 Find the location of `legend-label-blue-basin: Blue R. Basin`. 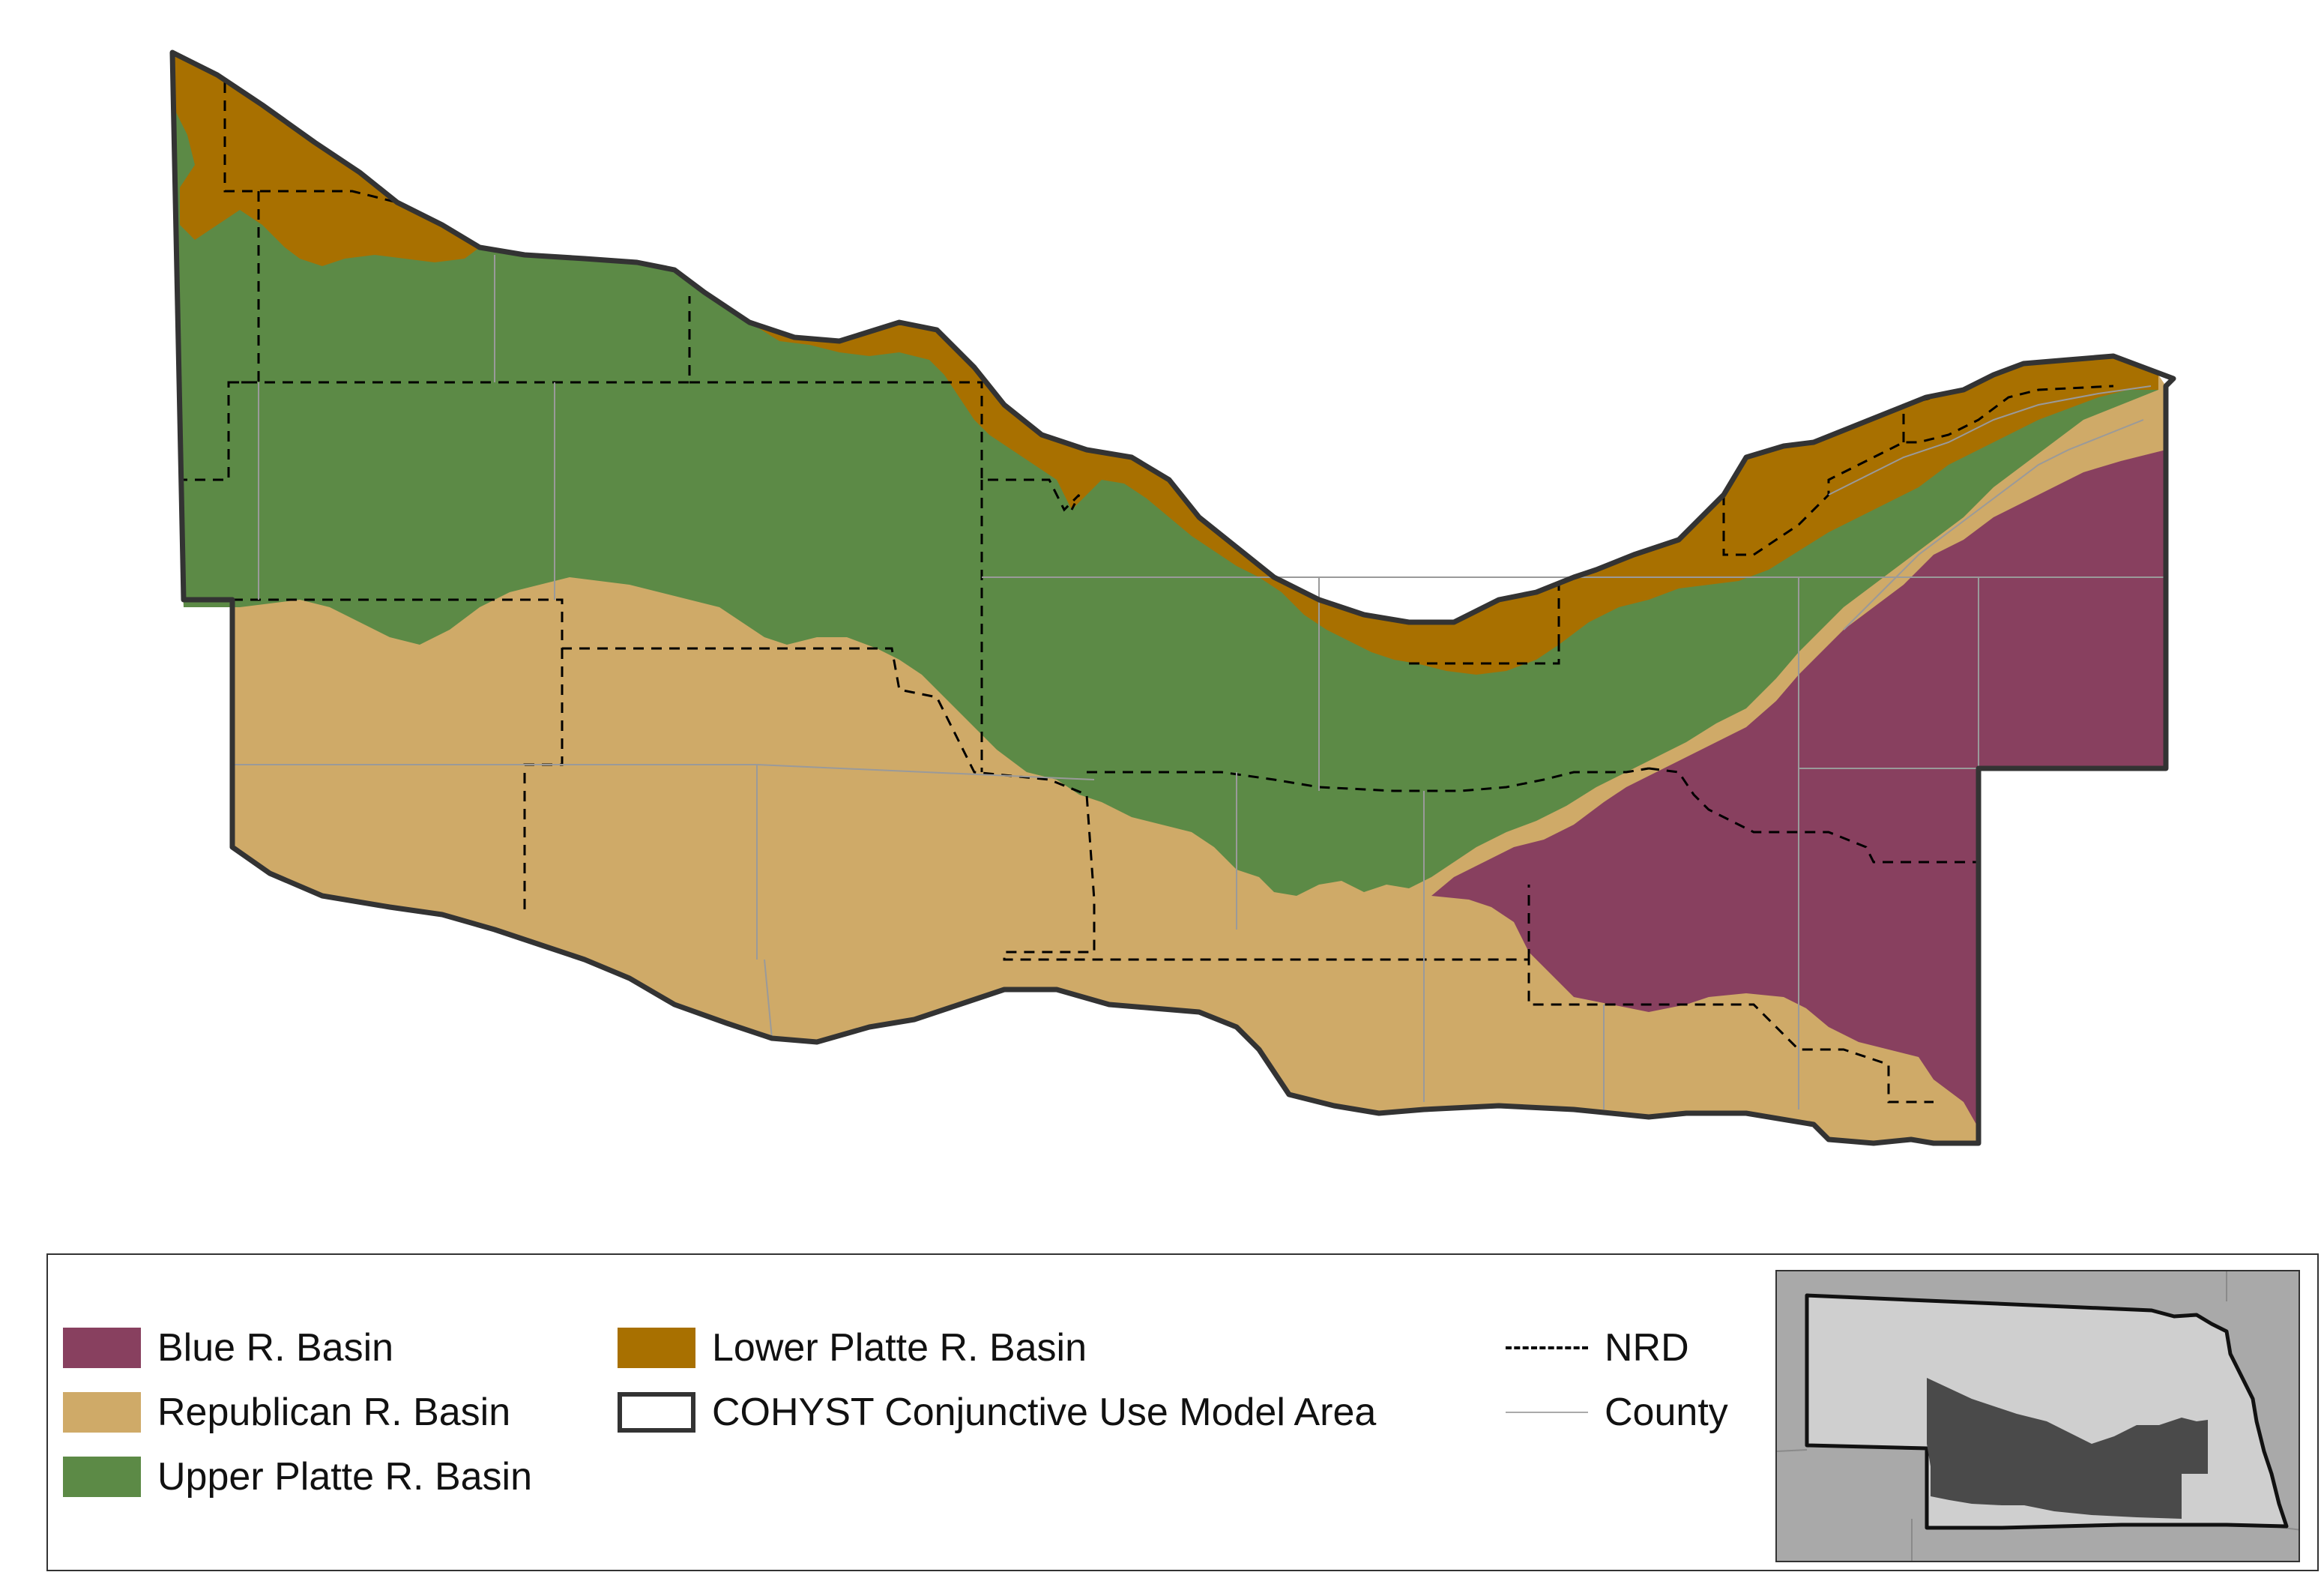

legend-label-blue-basin: Blue R. Basin is located at coordinates (275, 1348).